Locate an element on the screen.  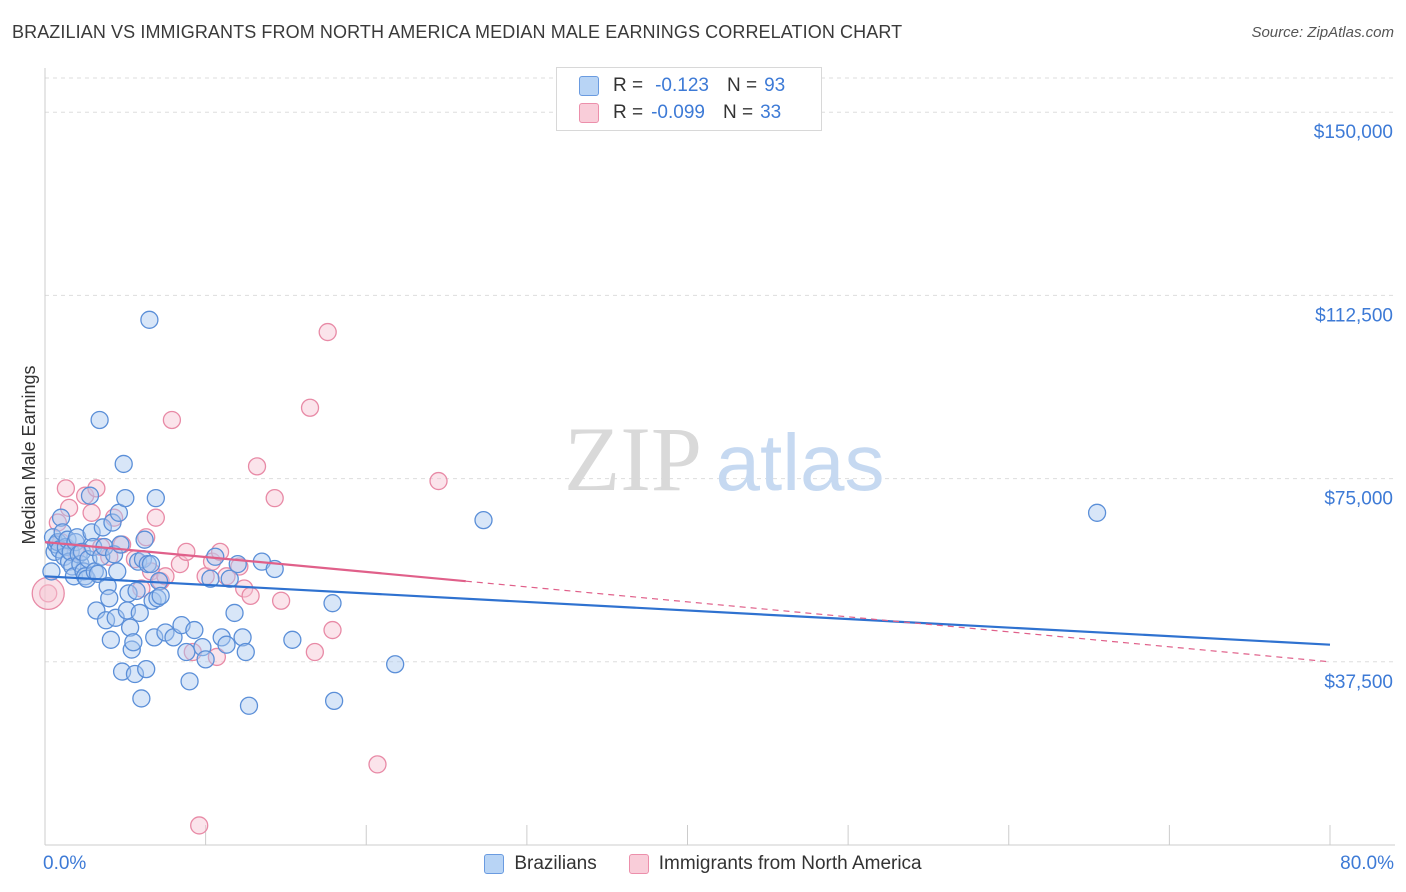
y-axis-label: Median Male Earnings is located at coordinates (29, 454).